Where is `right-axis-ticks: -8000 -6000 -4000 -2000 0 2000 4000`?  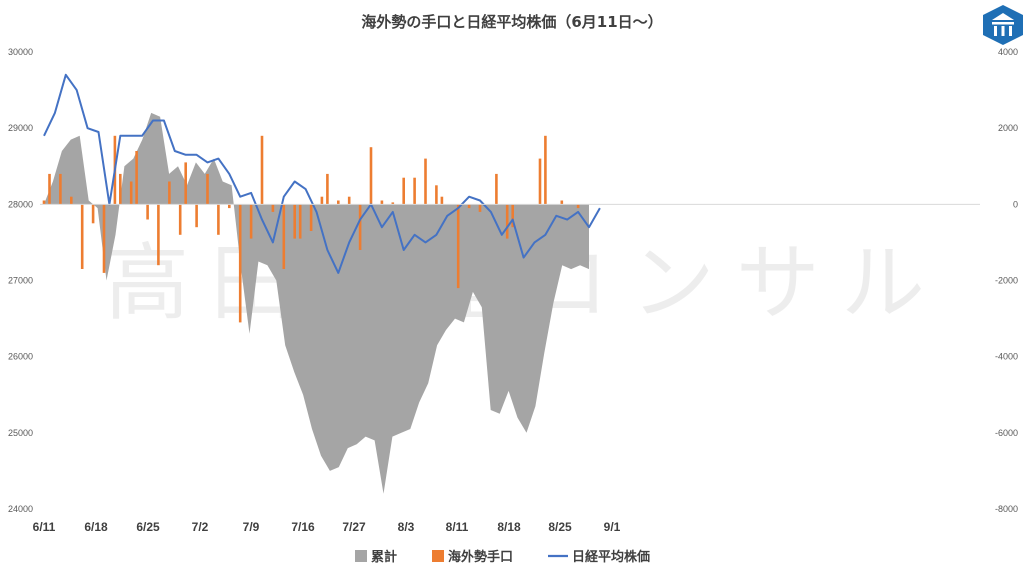
right-axis-ticks: -8000 -6000 -4000 -2000 0 2000 4000 is located at coordinates (1006, 280).